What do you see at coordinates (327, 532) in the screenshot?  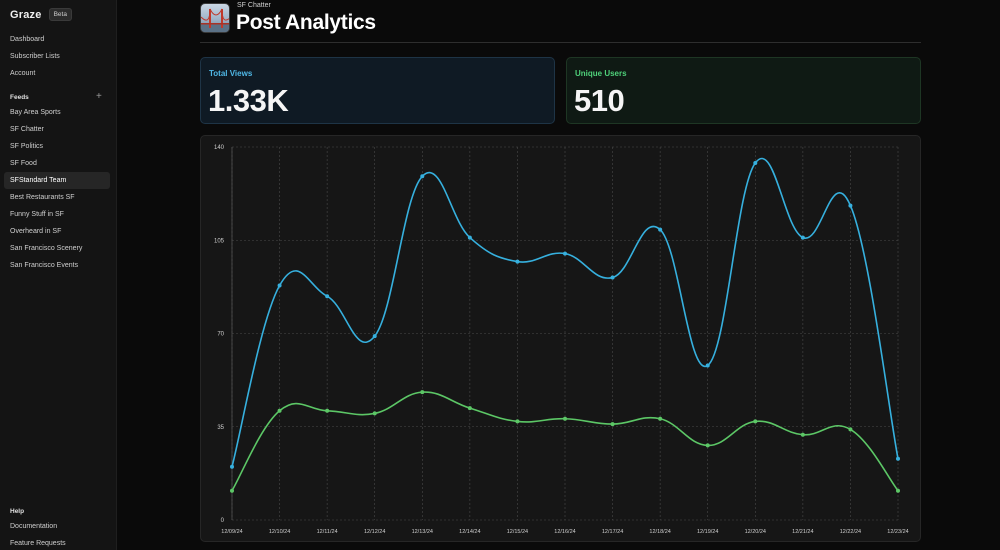 I see `x-tick-label: 12/11/24` at bounding box center [327, 532].